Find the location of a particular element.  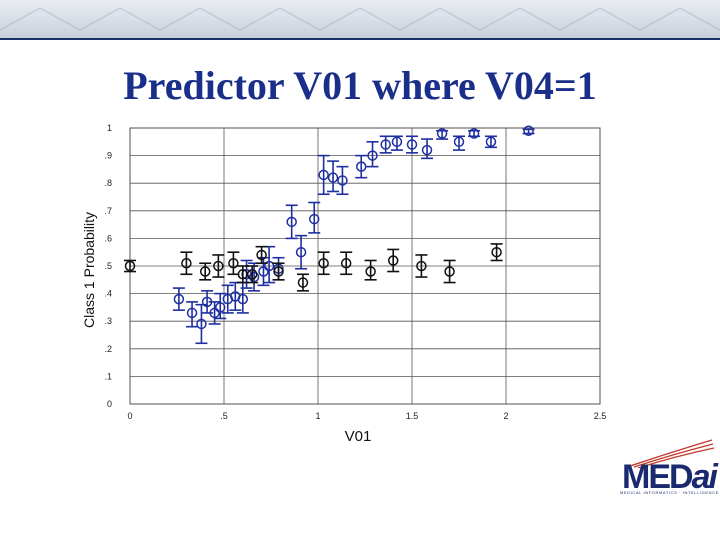

x-tick-label-4: 2 is located at coordinates (505, 416).